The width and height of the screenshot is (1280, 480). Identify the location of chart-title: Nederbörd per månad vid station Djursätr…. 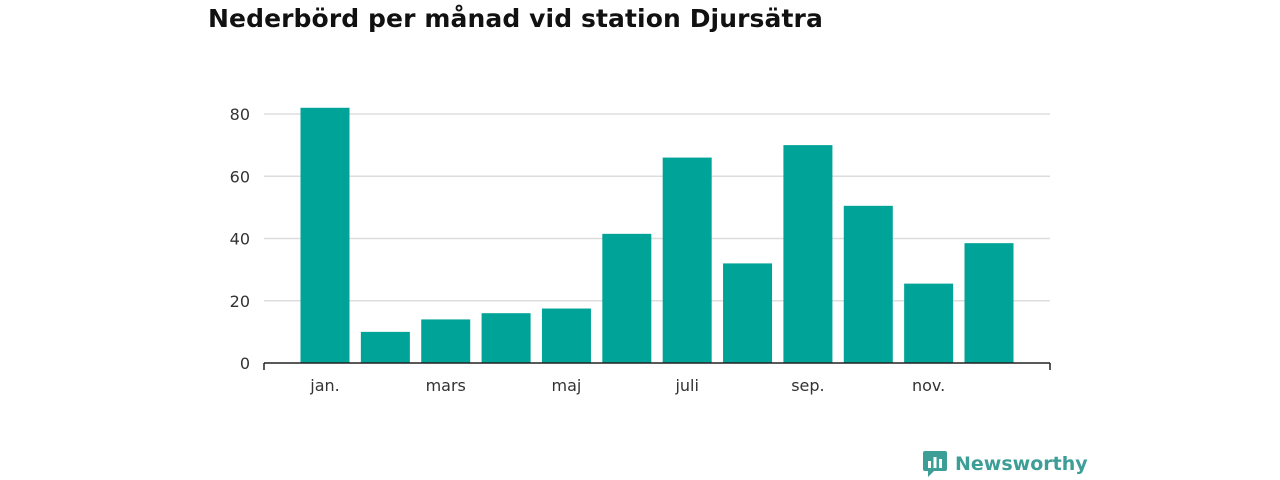
(515, 18).